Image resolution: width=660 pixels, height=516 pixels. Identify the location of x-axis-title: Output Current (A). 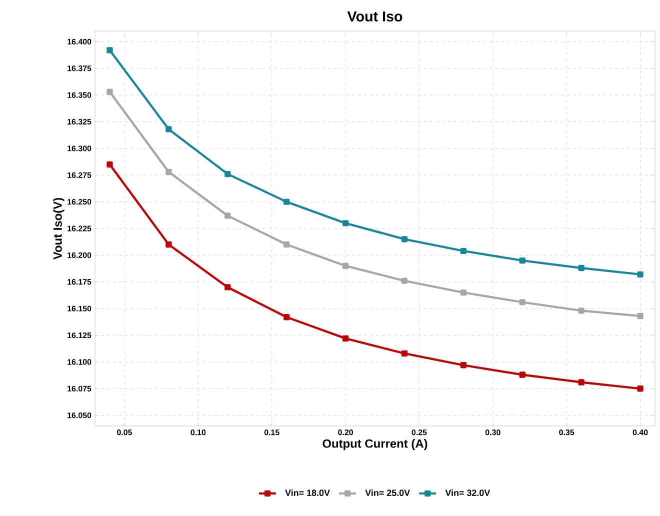
(375, 444).